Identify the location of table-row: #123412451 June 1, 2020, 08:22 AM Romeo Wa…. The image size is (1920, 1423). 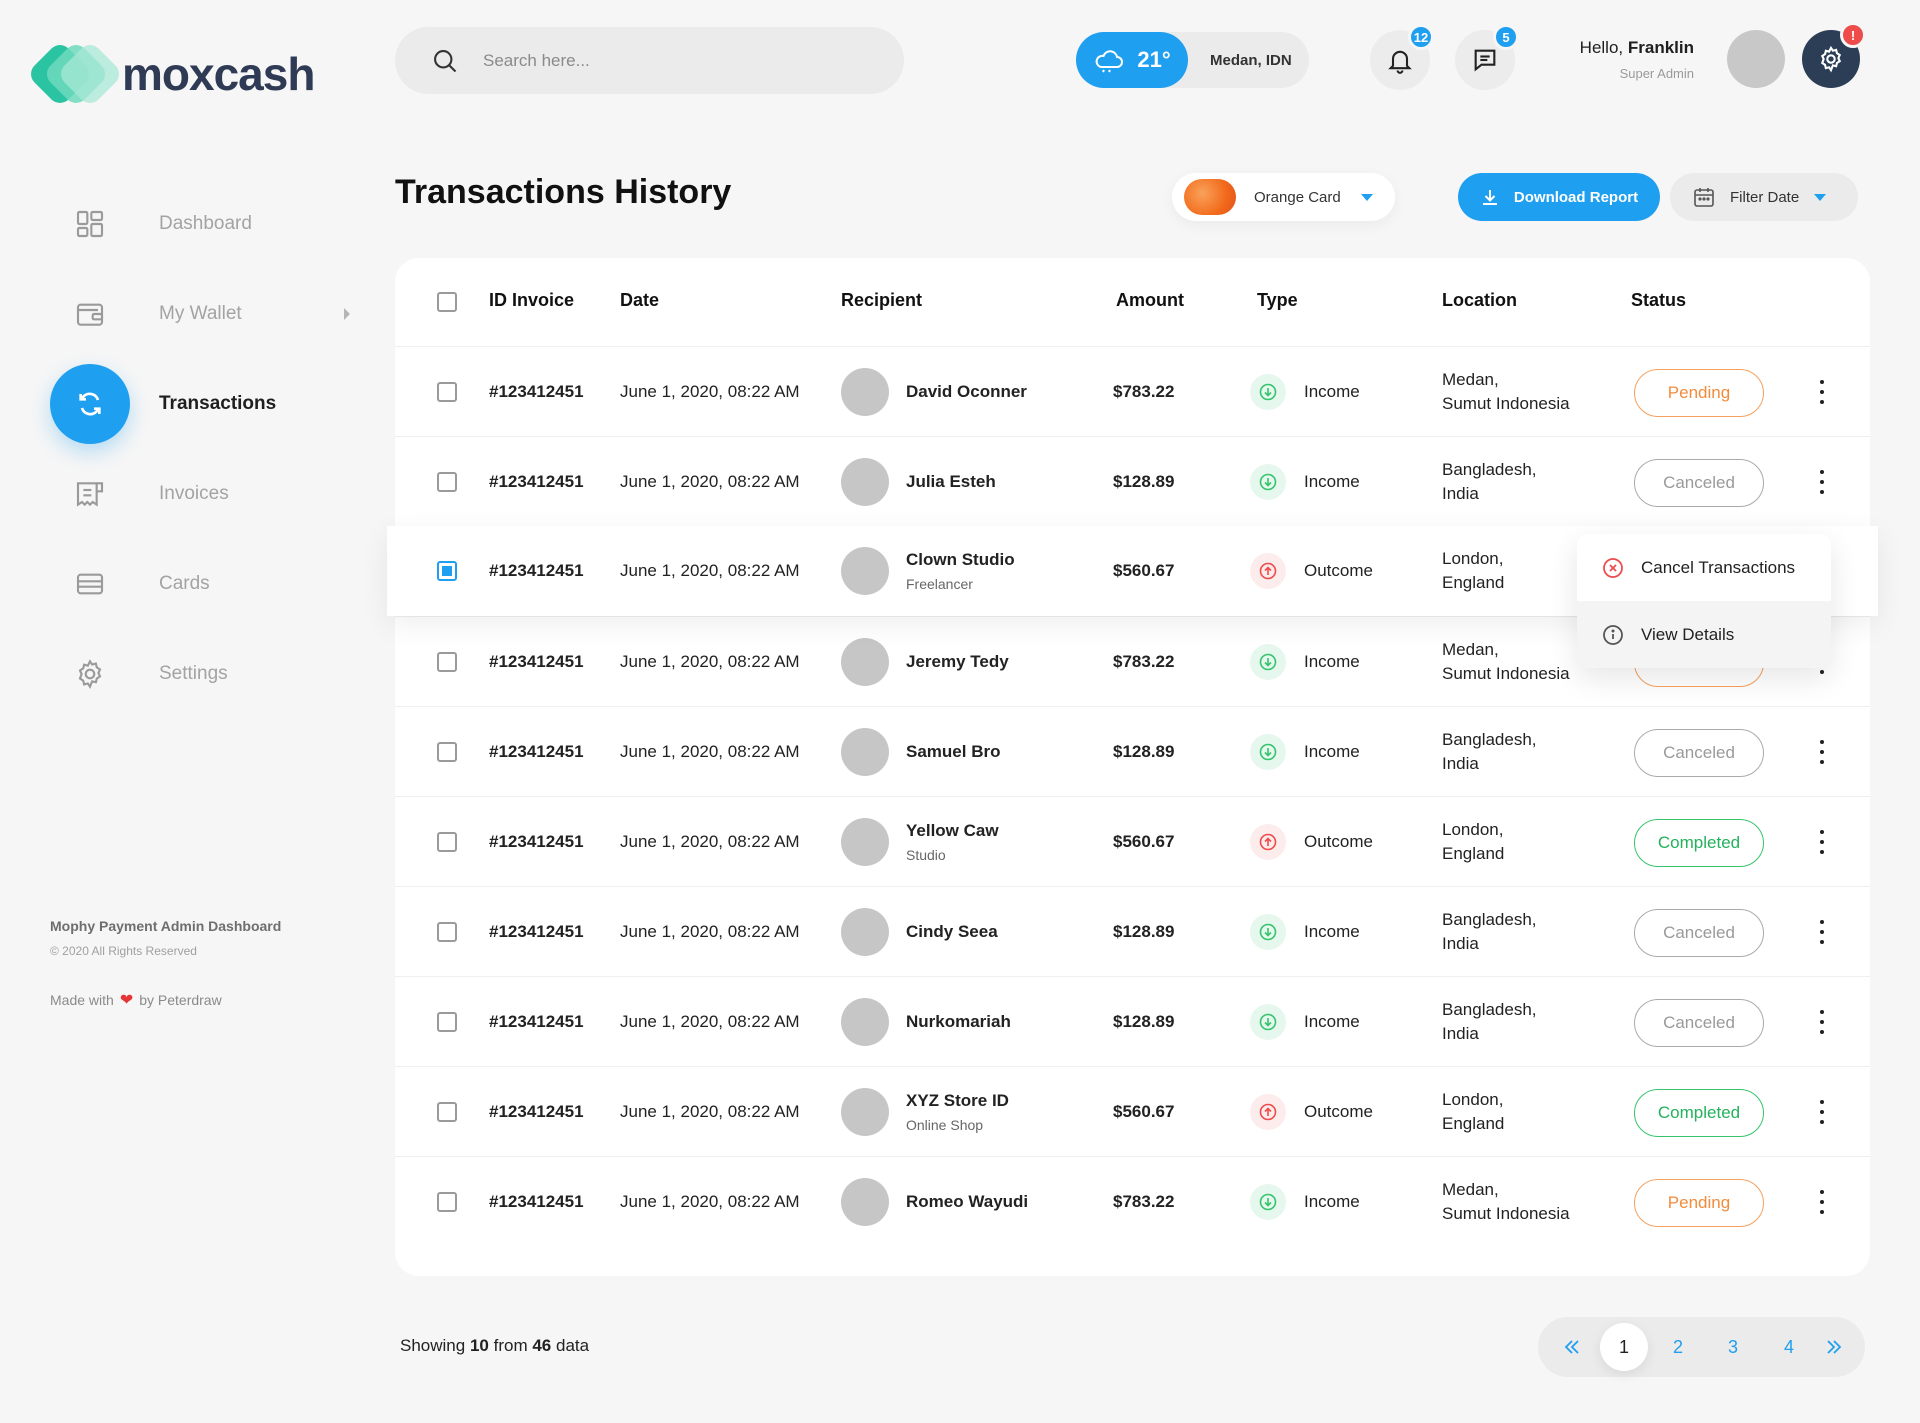
(1132, 1201).